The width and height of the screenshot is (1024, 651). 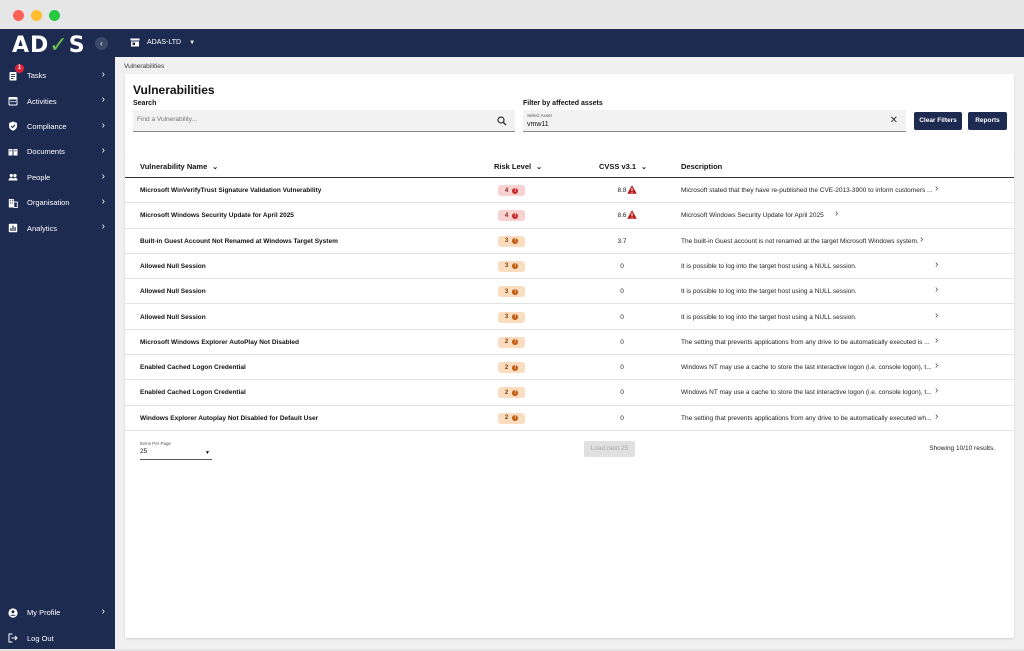 I want to click on app-logo: AD✓S, so click(x=49, y=45).